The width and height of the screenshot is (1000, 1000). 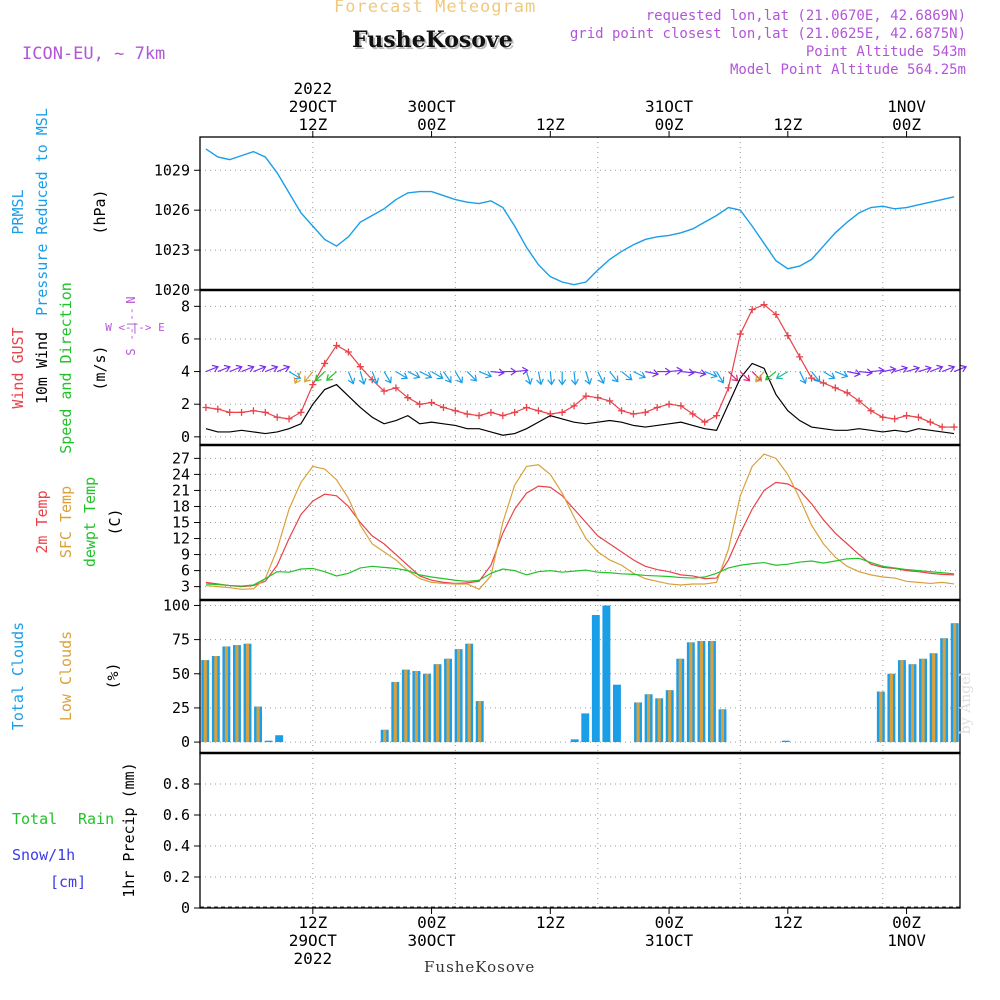 I want to click on low-clouds-label: Low Clouds, so click(x=66, y=676).